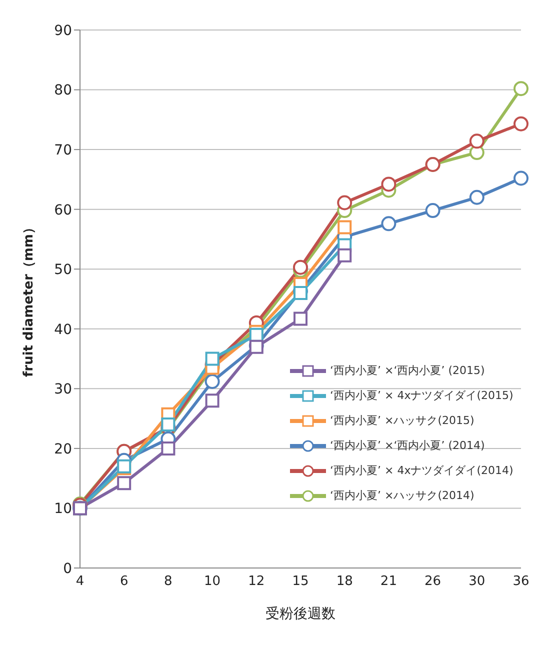 This screenshot has height=656, width=541. What do you see at coordinates (422, 395) in the screenshot?
I see `legend-label: ‘西内小夏’ × 4xナツダイダイ(2015)` at bounding box center [422, 395].